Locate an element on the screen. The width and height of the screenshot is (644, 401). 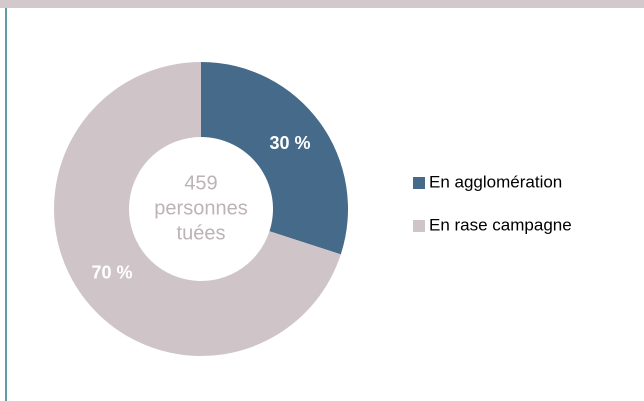
legend-label: En agglomération is located at coordinates (495, 181).